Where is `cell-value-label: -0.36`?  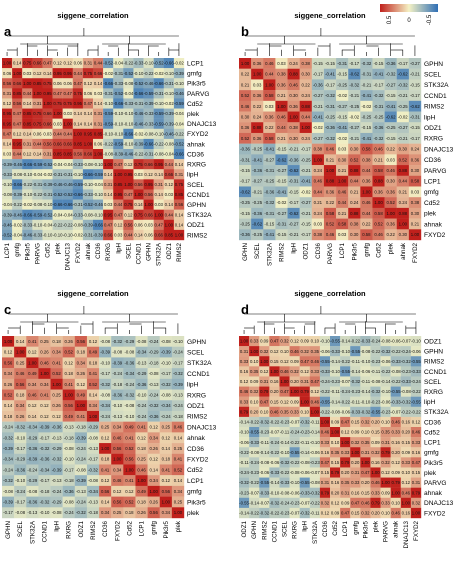
cell-value-label: -0.36 is located at coordinates (130, 362).